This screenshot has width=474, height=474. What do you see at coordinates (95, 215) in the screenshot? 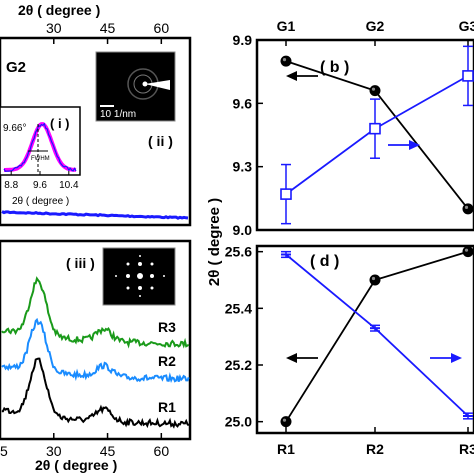
I see `g2-pattern-line` at bounding box center [95, 215].